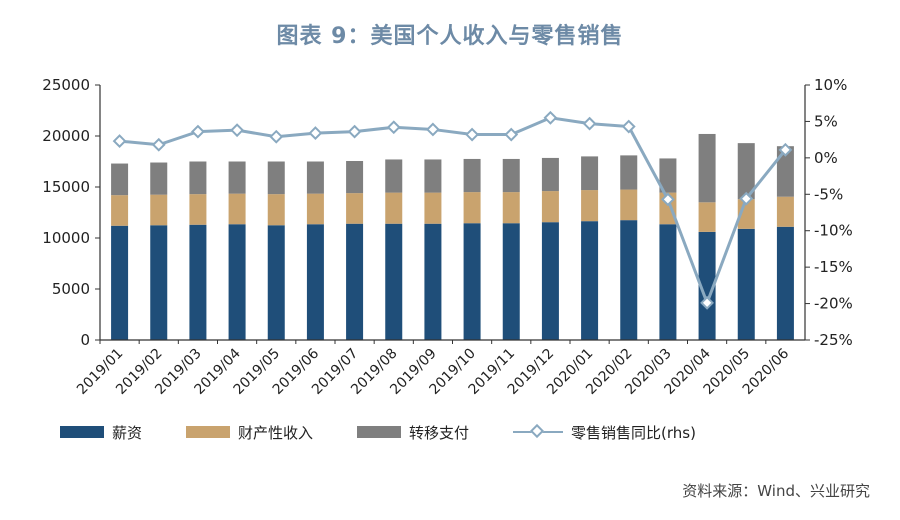  I want to click on legend-item-wages: 薪资, so click(101, 432).